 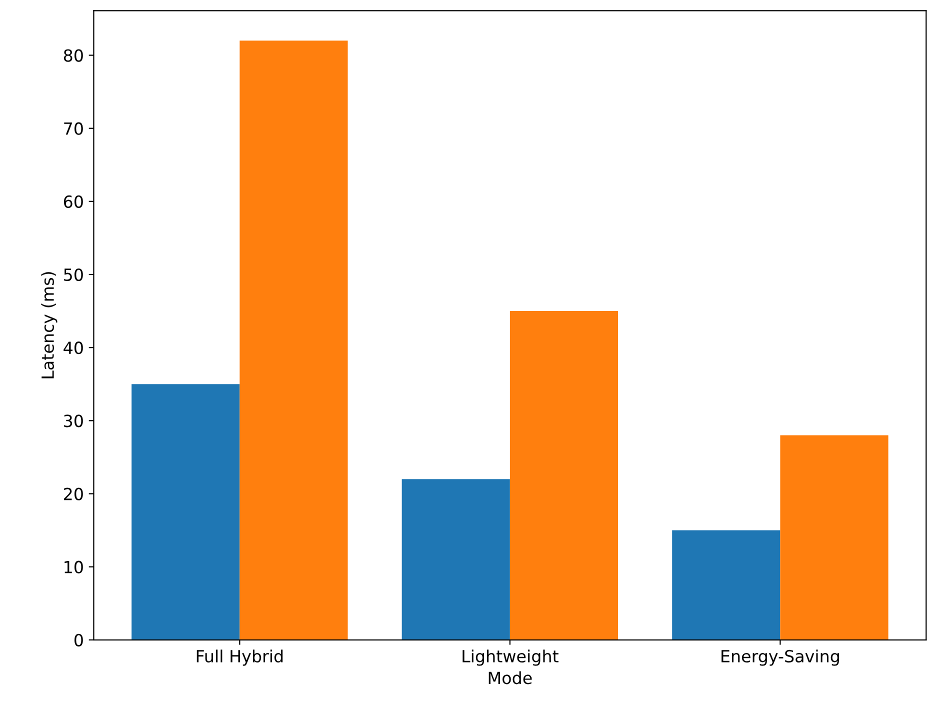 I want to click on x-axis-title: Mode, so click(x=510, y=677).